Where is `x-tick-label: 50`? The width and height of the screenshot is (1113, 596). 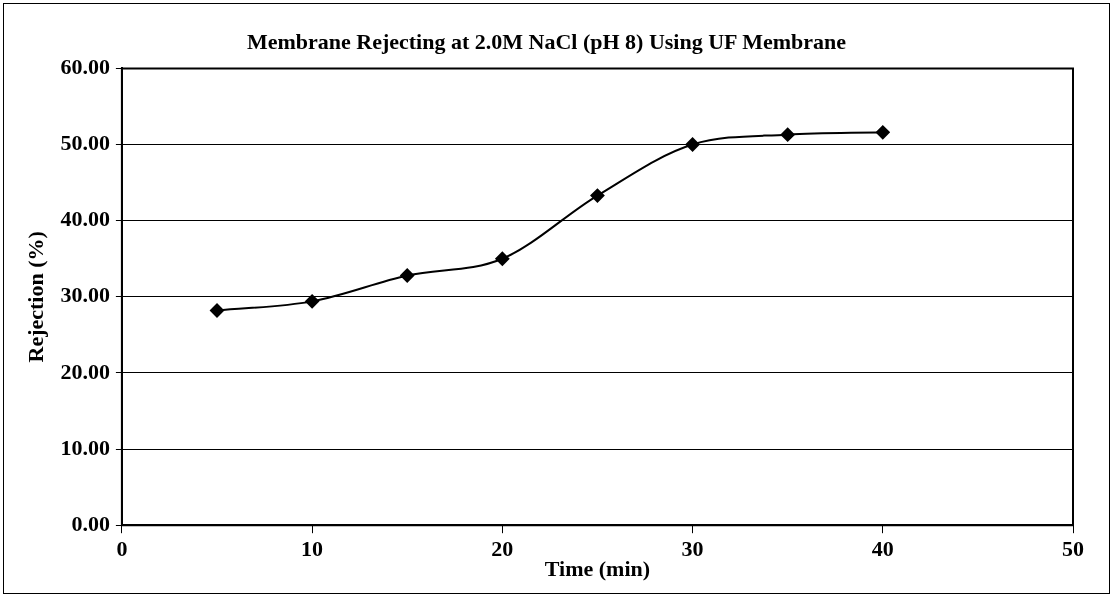 x-tick-label: 50 is located at coordinates (1073, 549).